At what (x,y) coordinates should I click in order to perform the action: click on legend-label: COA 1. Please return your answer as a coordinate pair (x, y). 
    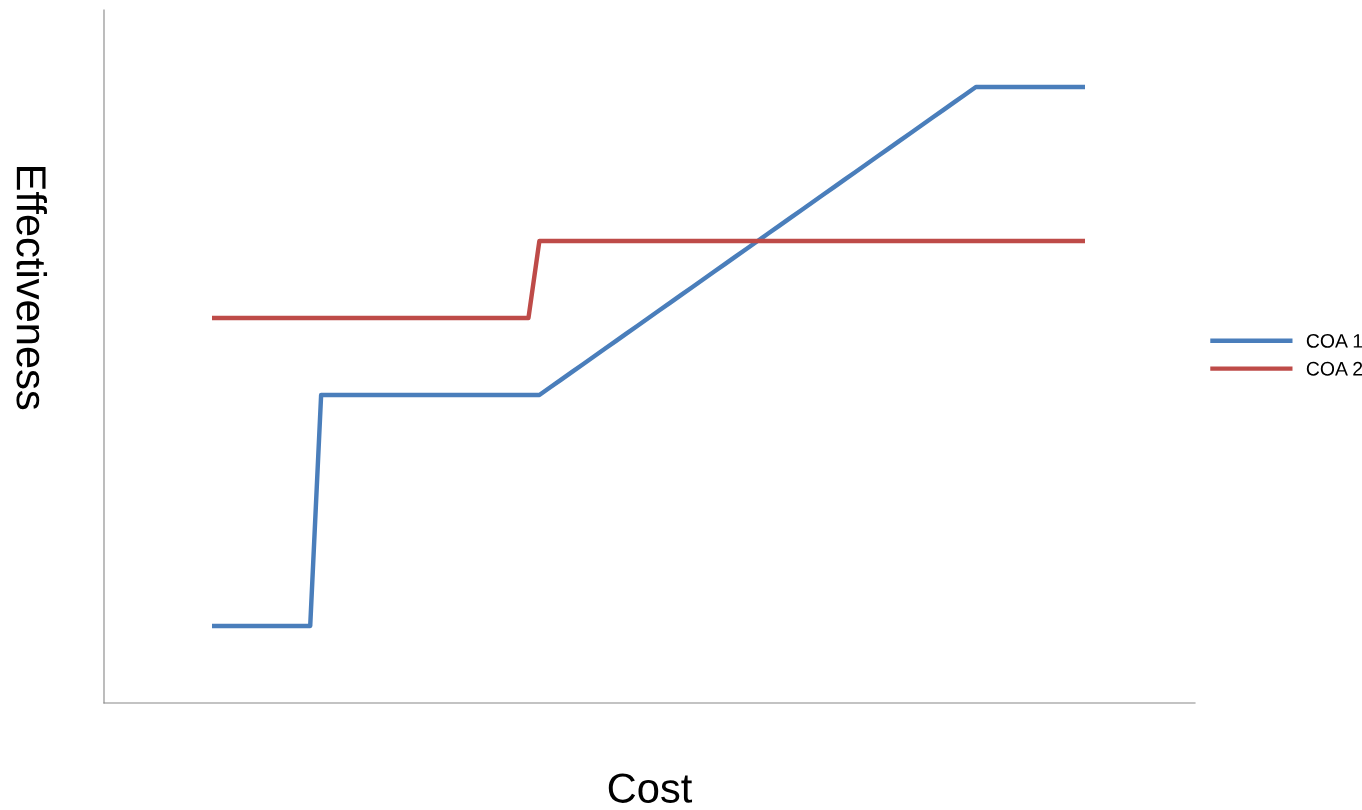
    Looking at the image, I should click on (1334, 341).